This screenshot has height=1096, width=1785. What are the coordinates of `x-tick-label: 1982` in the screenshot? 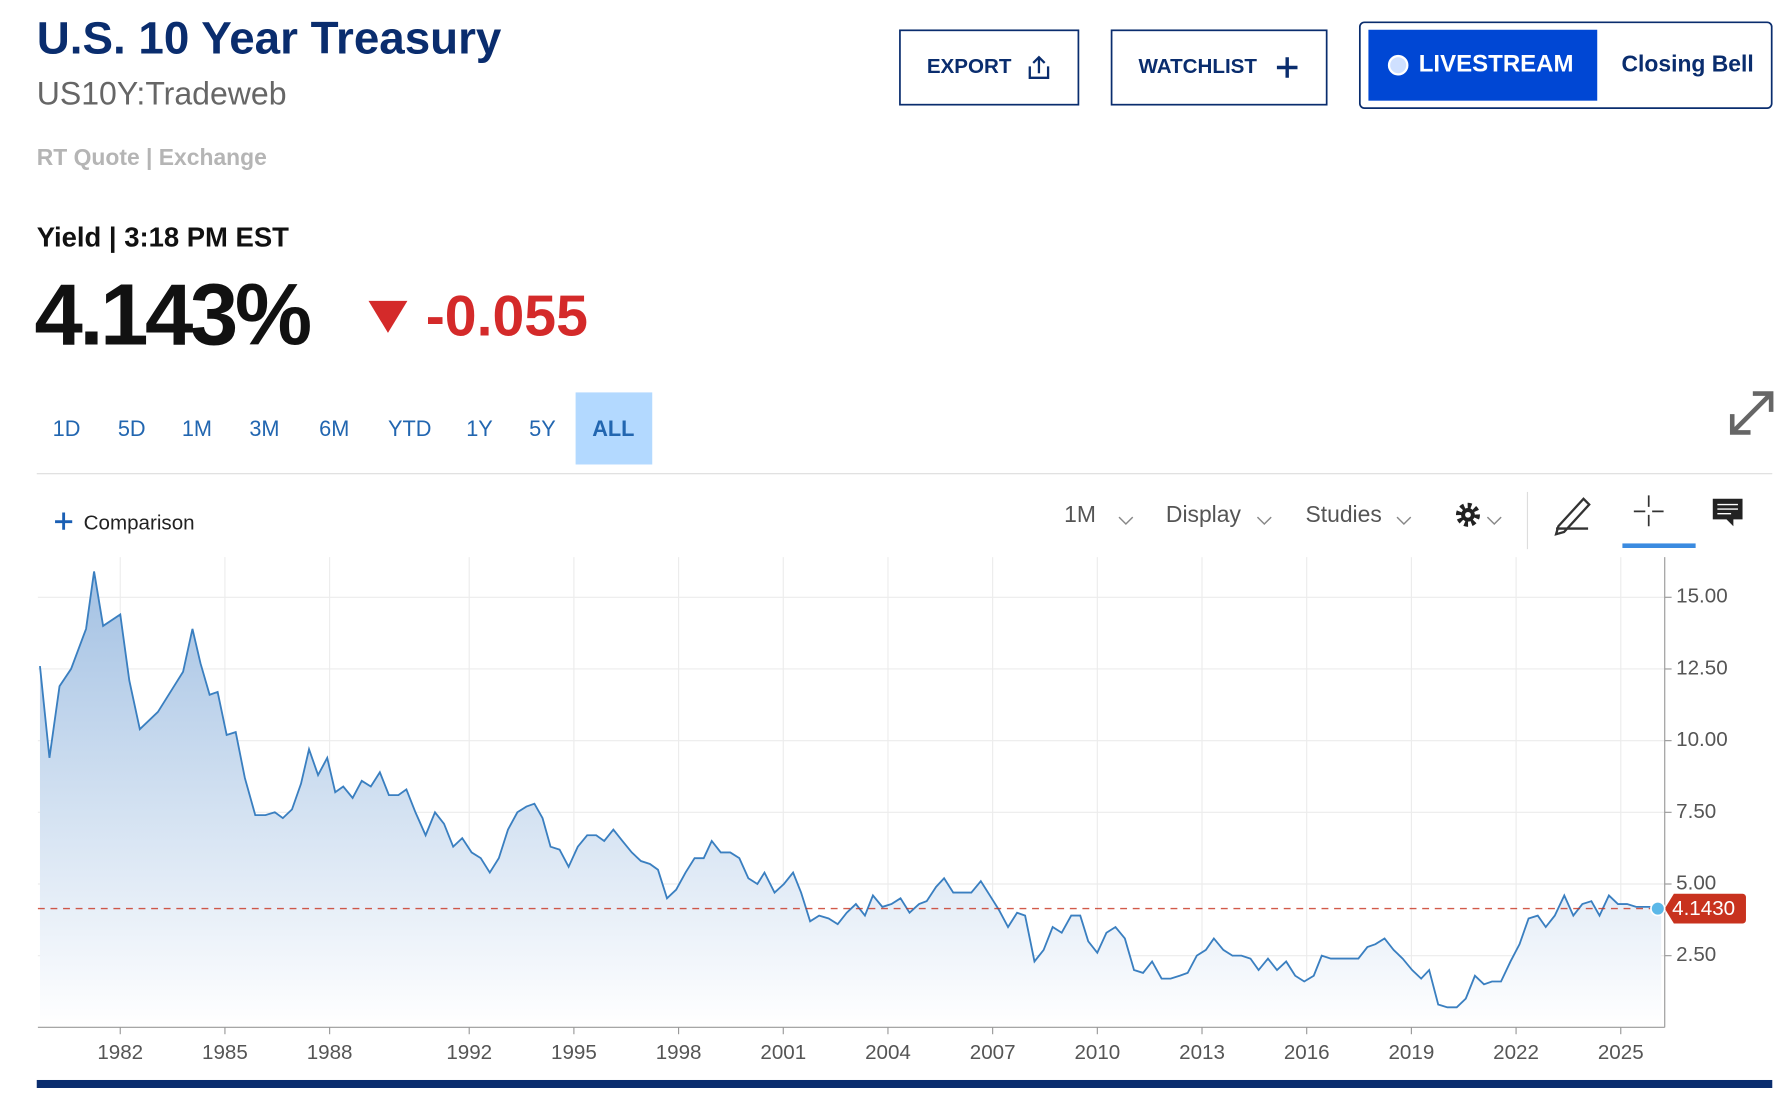 It's located at (120, 1052).